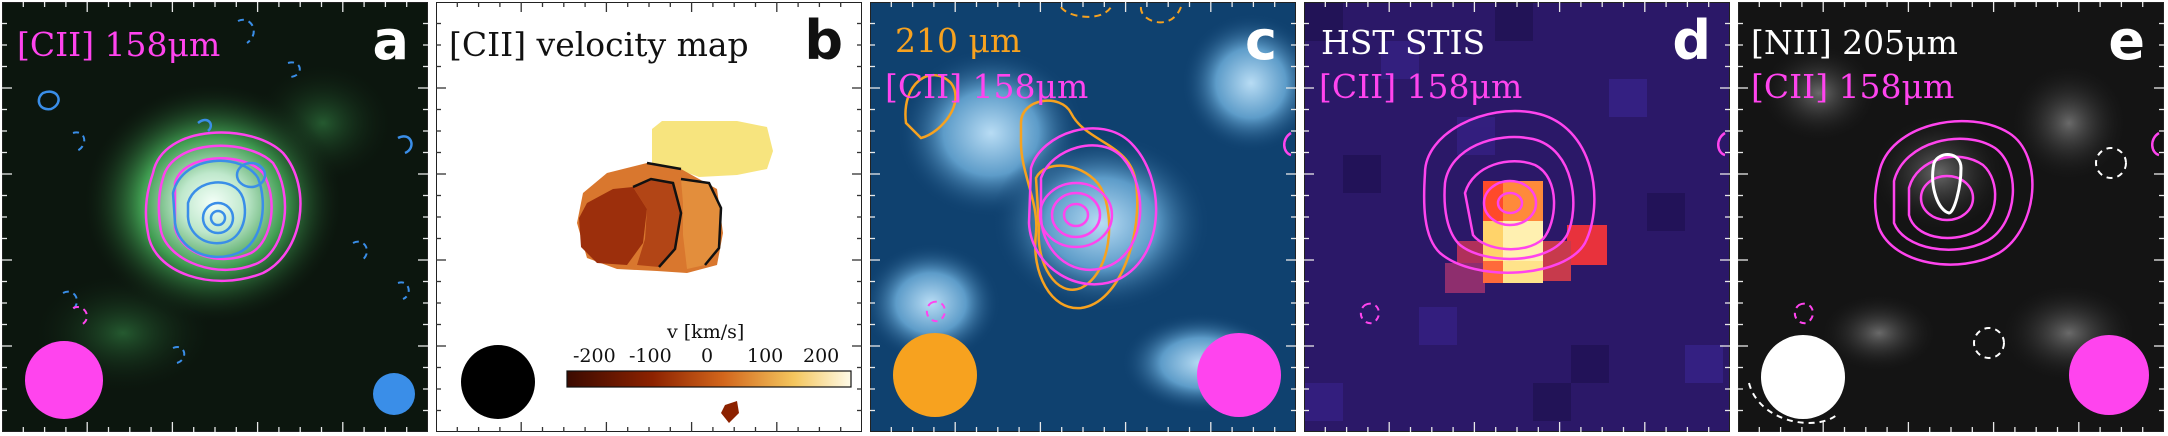 The image size is (2168, 436). I want to click on colorbar-ticks: -200 -100 0 100 200, so click(709, 357).